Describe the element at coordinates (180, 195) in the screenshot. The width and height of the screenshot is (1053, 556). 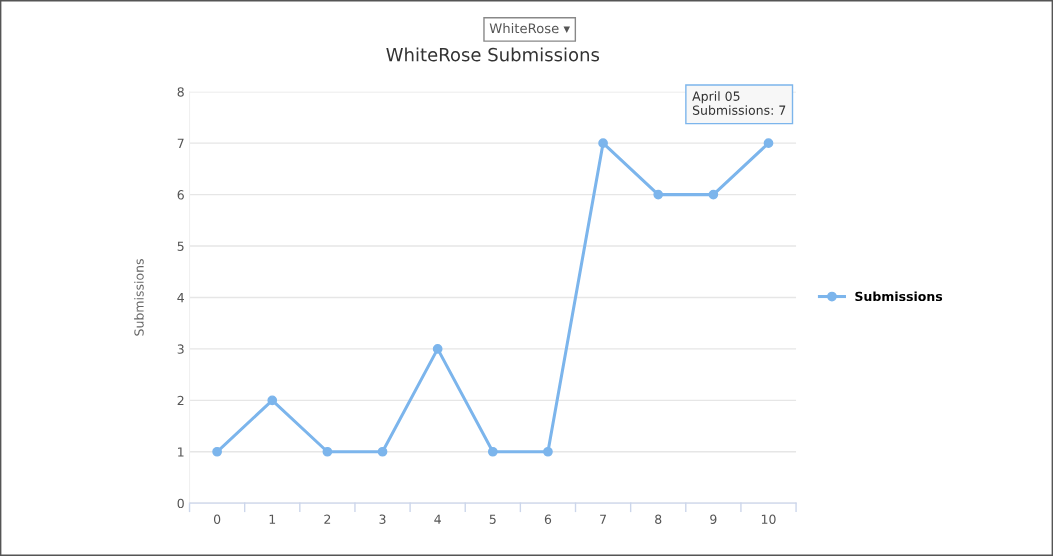
I see `y-tick-label: 6` at that location.